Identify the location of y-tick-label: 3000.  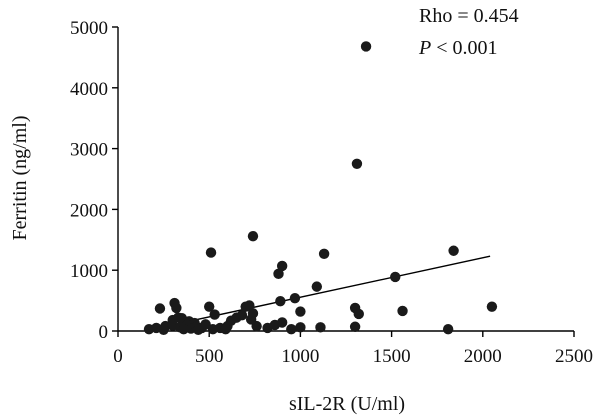
(89, 150).